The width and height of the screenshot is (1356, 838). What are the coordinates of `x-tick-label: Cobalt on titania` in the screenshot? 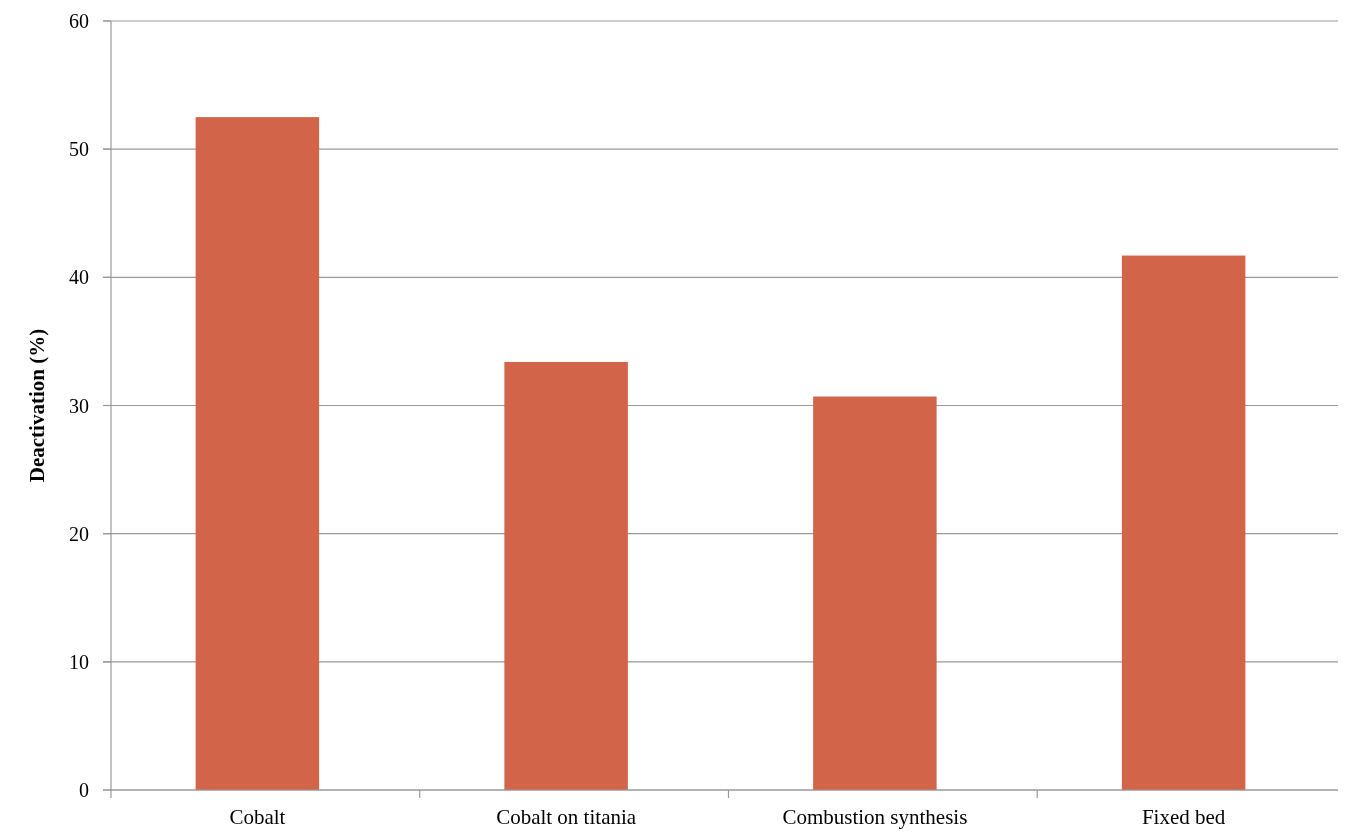 It's located at (566, 817).